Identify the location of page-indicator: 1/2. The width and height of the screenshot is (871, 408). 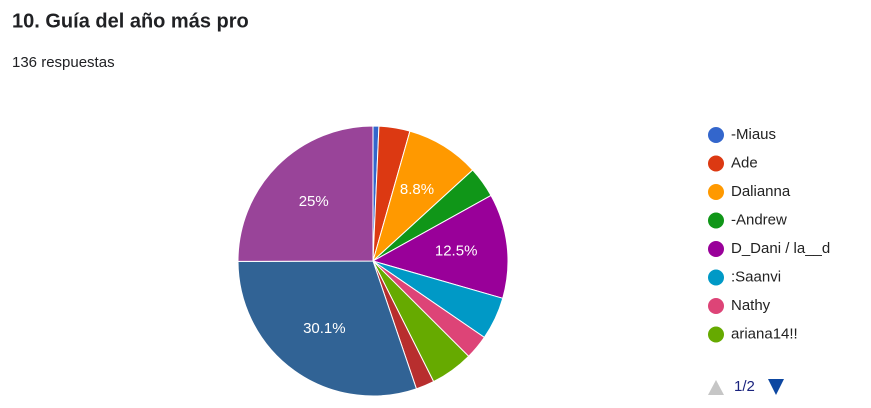
(744, 386).